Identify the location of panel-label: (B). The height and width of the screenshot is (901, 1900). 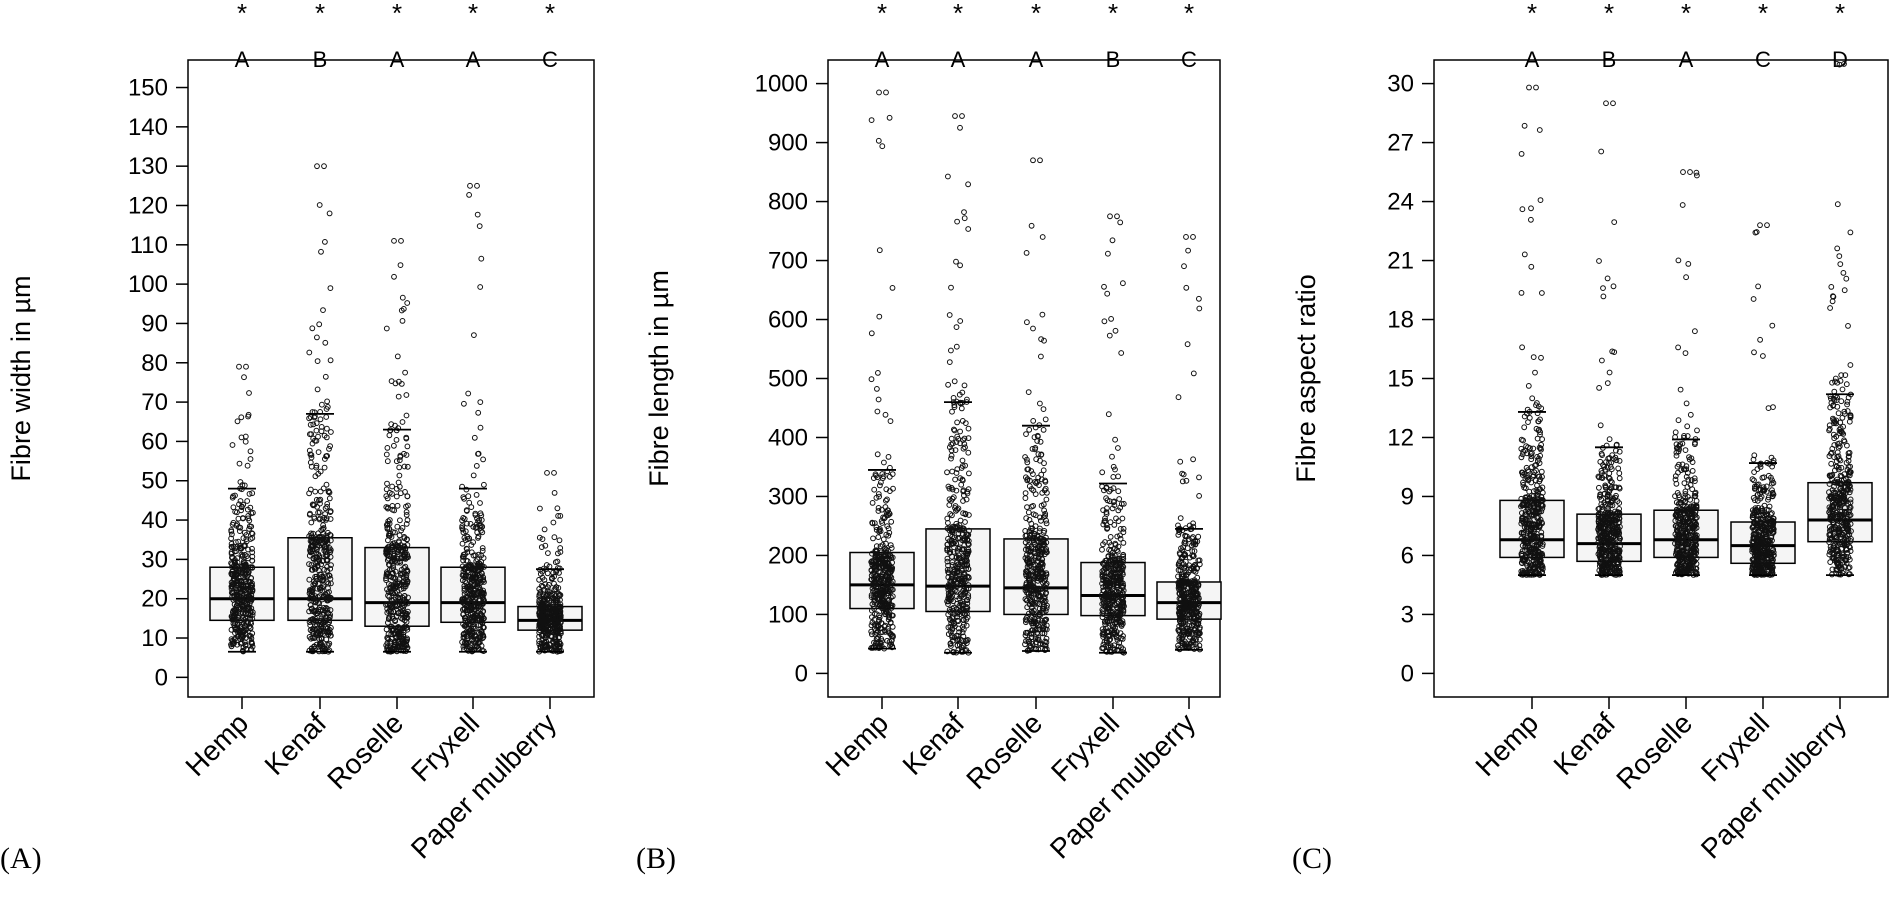
(656, 858).